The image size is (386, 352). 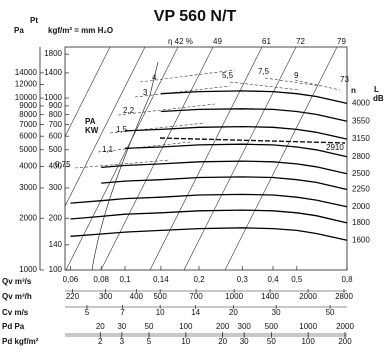 What do you see at coordinates (56, 244) in the screenshot?
I see `y2-tick-label: 140` at bounding box center [56, 244].